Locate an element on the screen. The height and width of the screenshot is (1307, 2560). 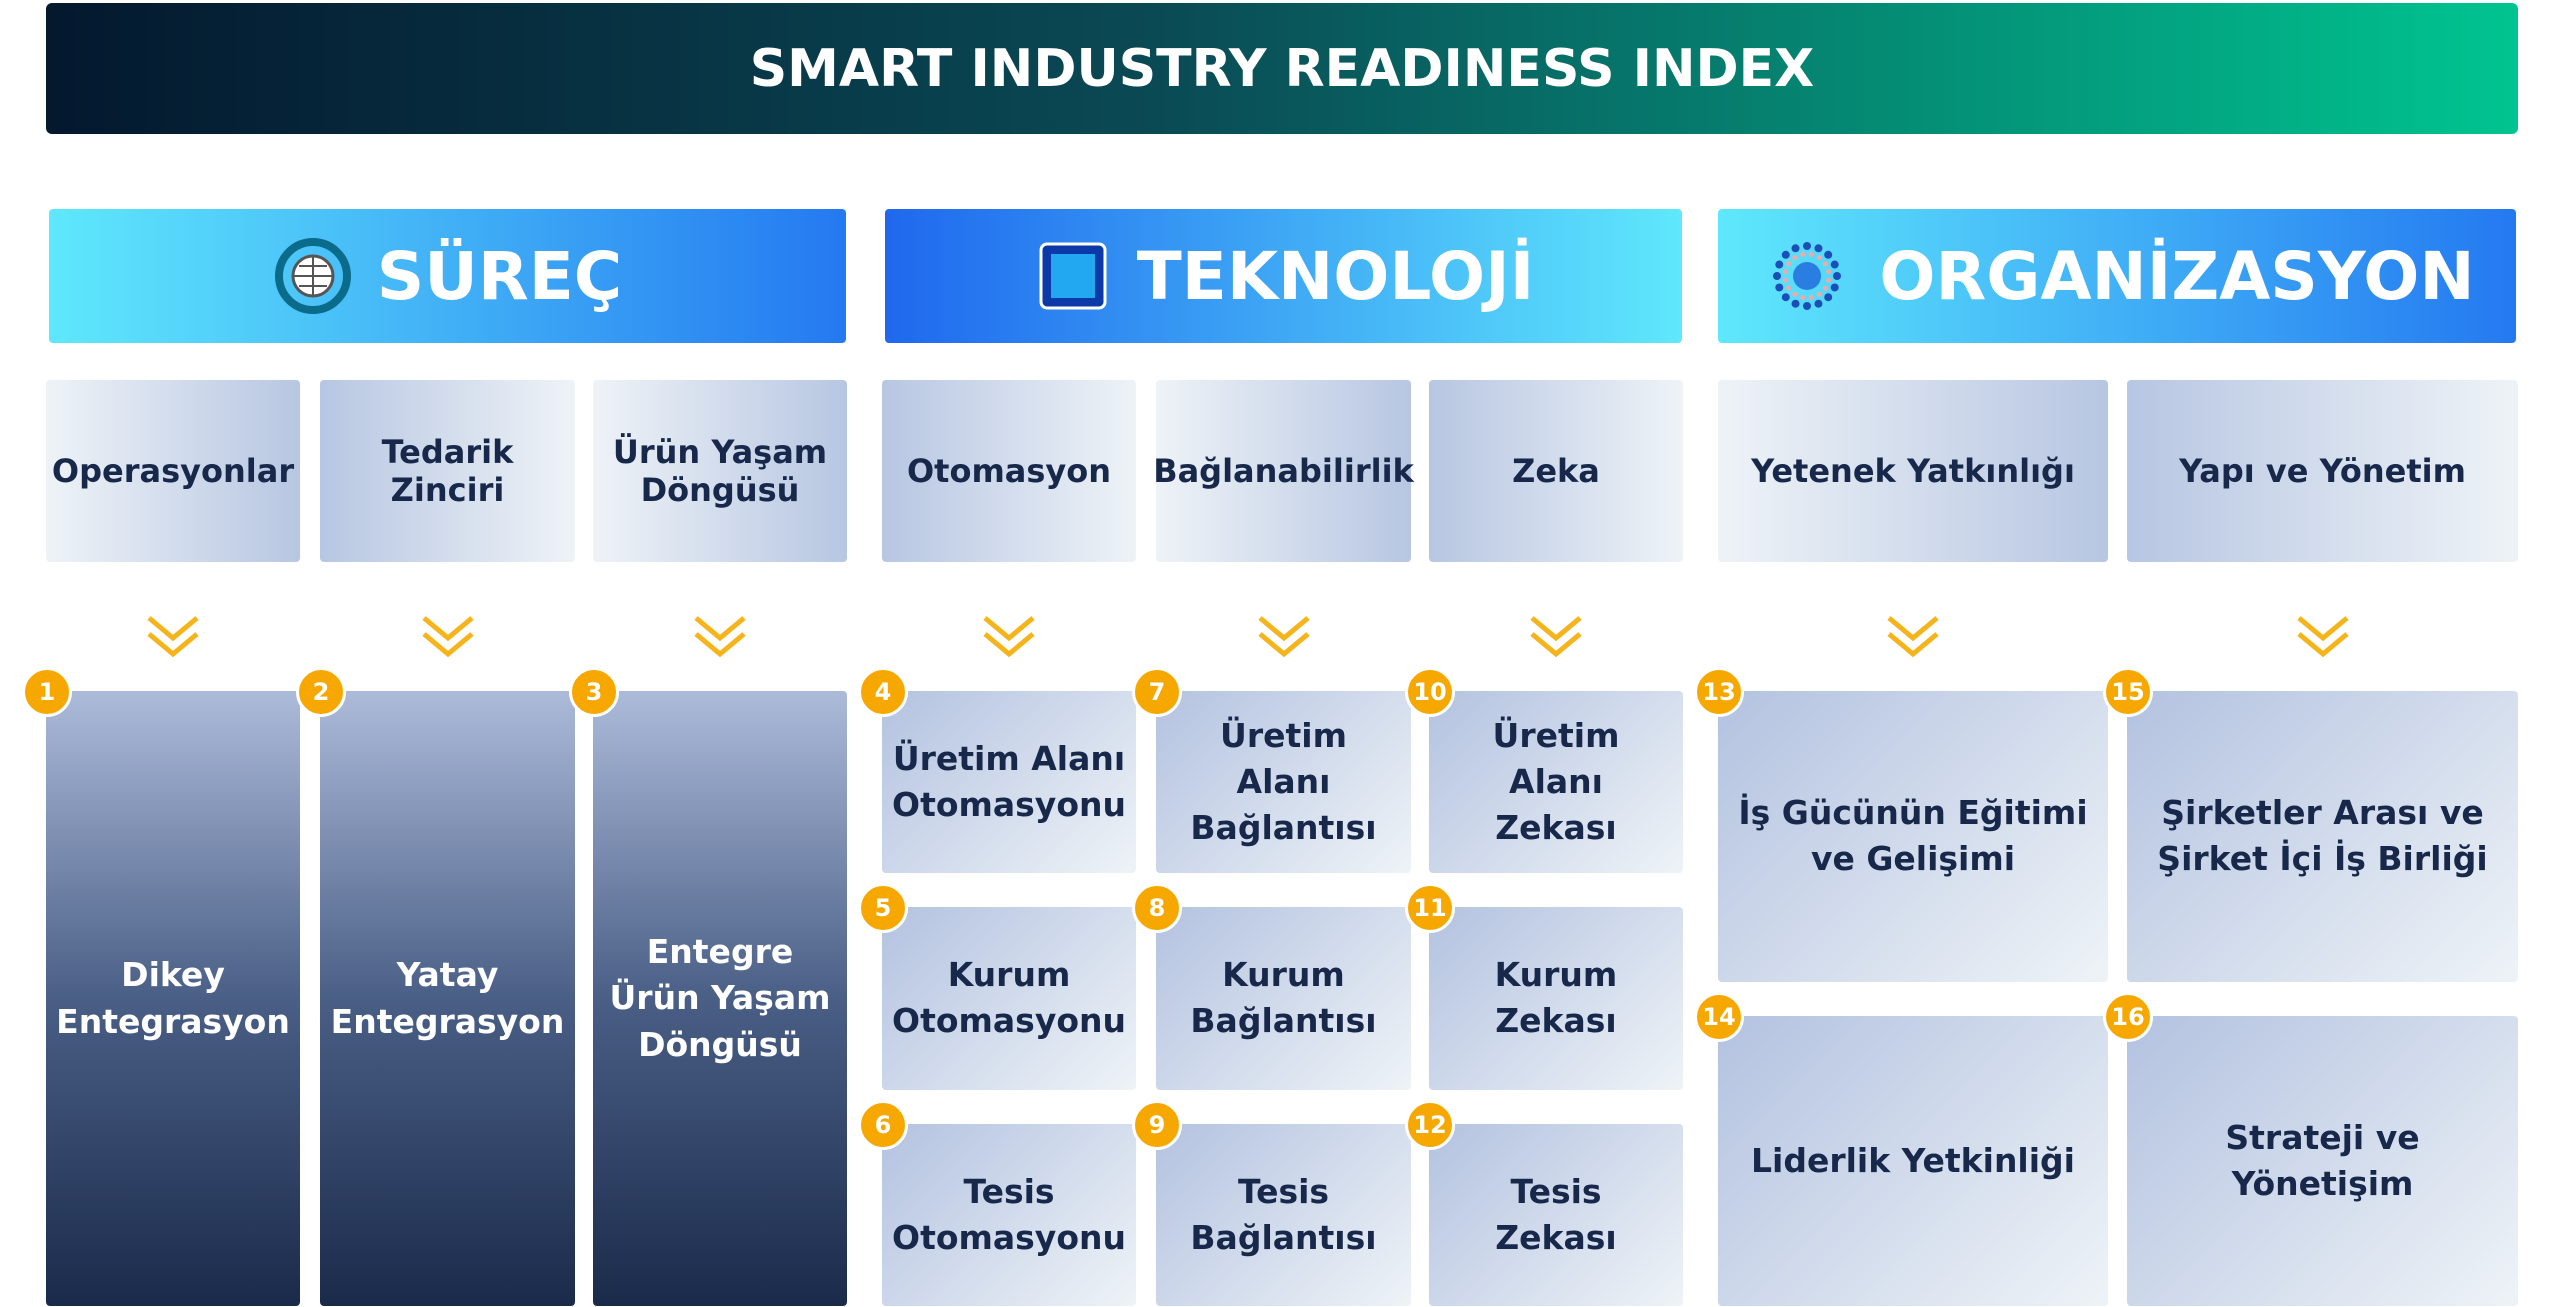
capability: Tesis Otomasyonu is located at coordinates (1009, 1214).